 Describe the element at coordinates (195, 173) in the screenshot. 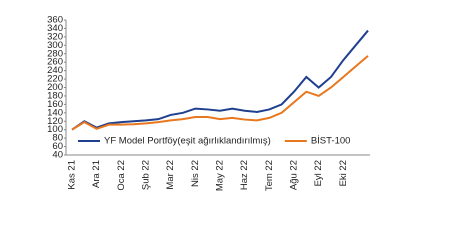

I see `x-tick-label: Nis 22` at that location.